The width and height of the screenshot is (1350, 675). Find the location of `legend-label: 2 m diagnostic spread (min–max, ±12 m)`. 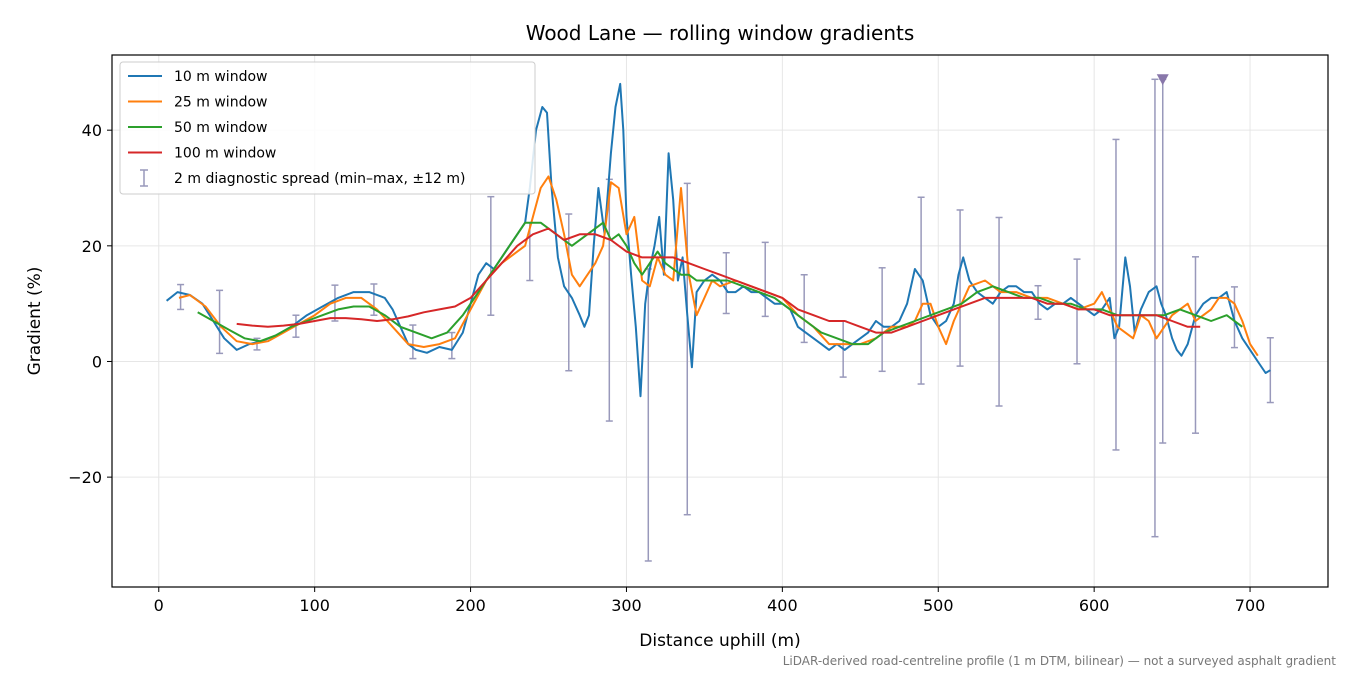

legend-label: 2 m diagnostic spread (min–max, ±12 m) is located at coordinates (319, 179).